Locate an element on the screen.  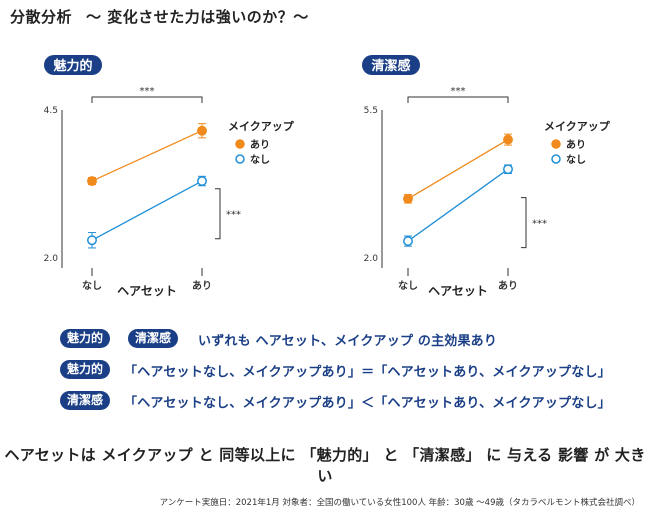
chart2-legend-title: メイクアップ is located at coordinates (577, 126).